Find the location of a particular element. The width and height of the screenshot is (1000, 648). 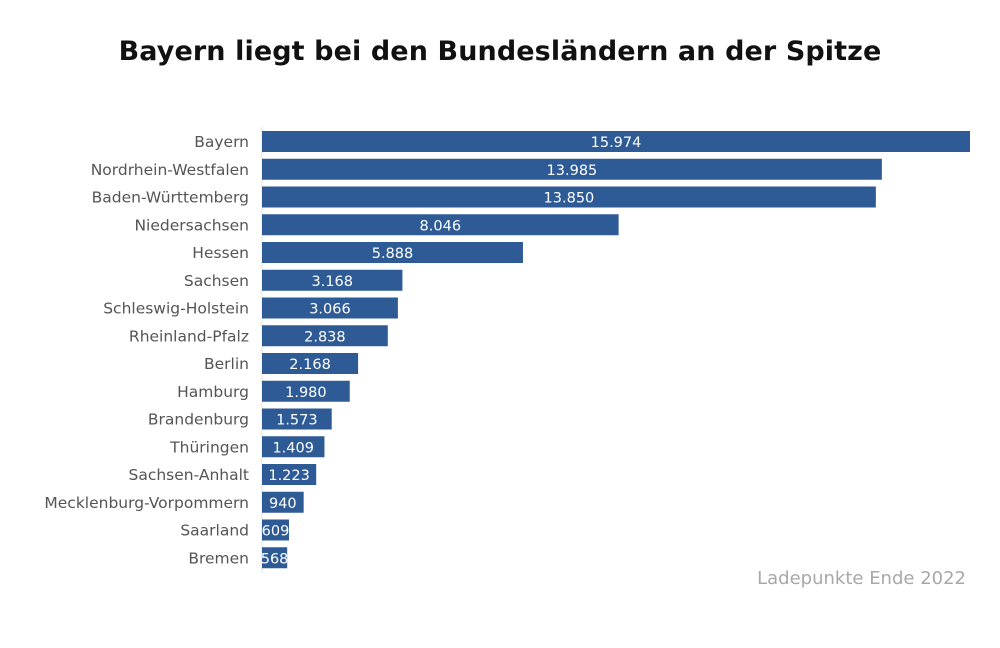

value-label: 5.888 is located at coordinates (393, 254).